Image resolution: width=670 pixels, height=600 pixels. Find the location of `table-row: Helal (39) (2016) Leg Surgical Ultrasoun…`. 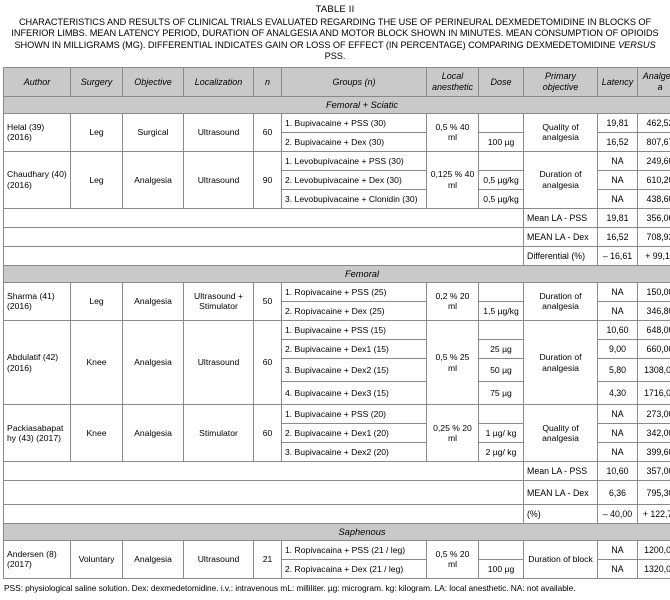

table-row: Helal (39) (2016) Leg Surgical Ultrasoun… is located at coordinates (336, 132).